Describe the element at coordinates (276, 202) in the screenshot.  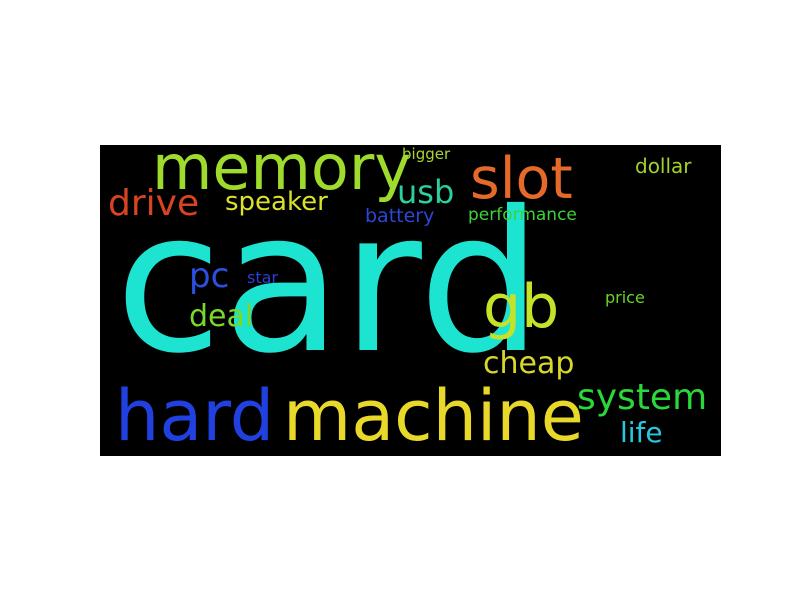
I see `word-speaker: speaker` at that location.